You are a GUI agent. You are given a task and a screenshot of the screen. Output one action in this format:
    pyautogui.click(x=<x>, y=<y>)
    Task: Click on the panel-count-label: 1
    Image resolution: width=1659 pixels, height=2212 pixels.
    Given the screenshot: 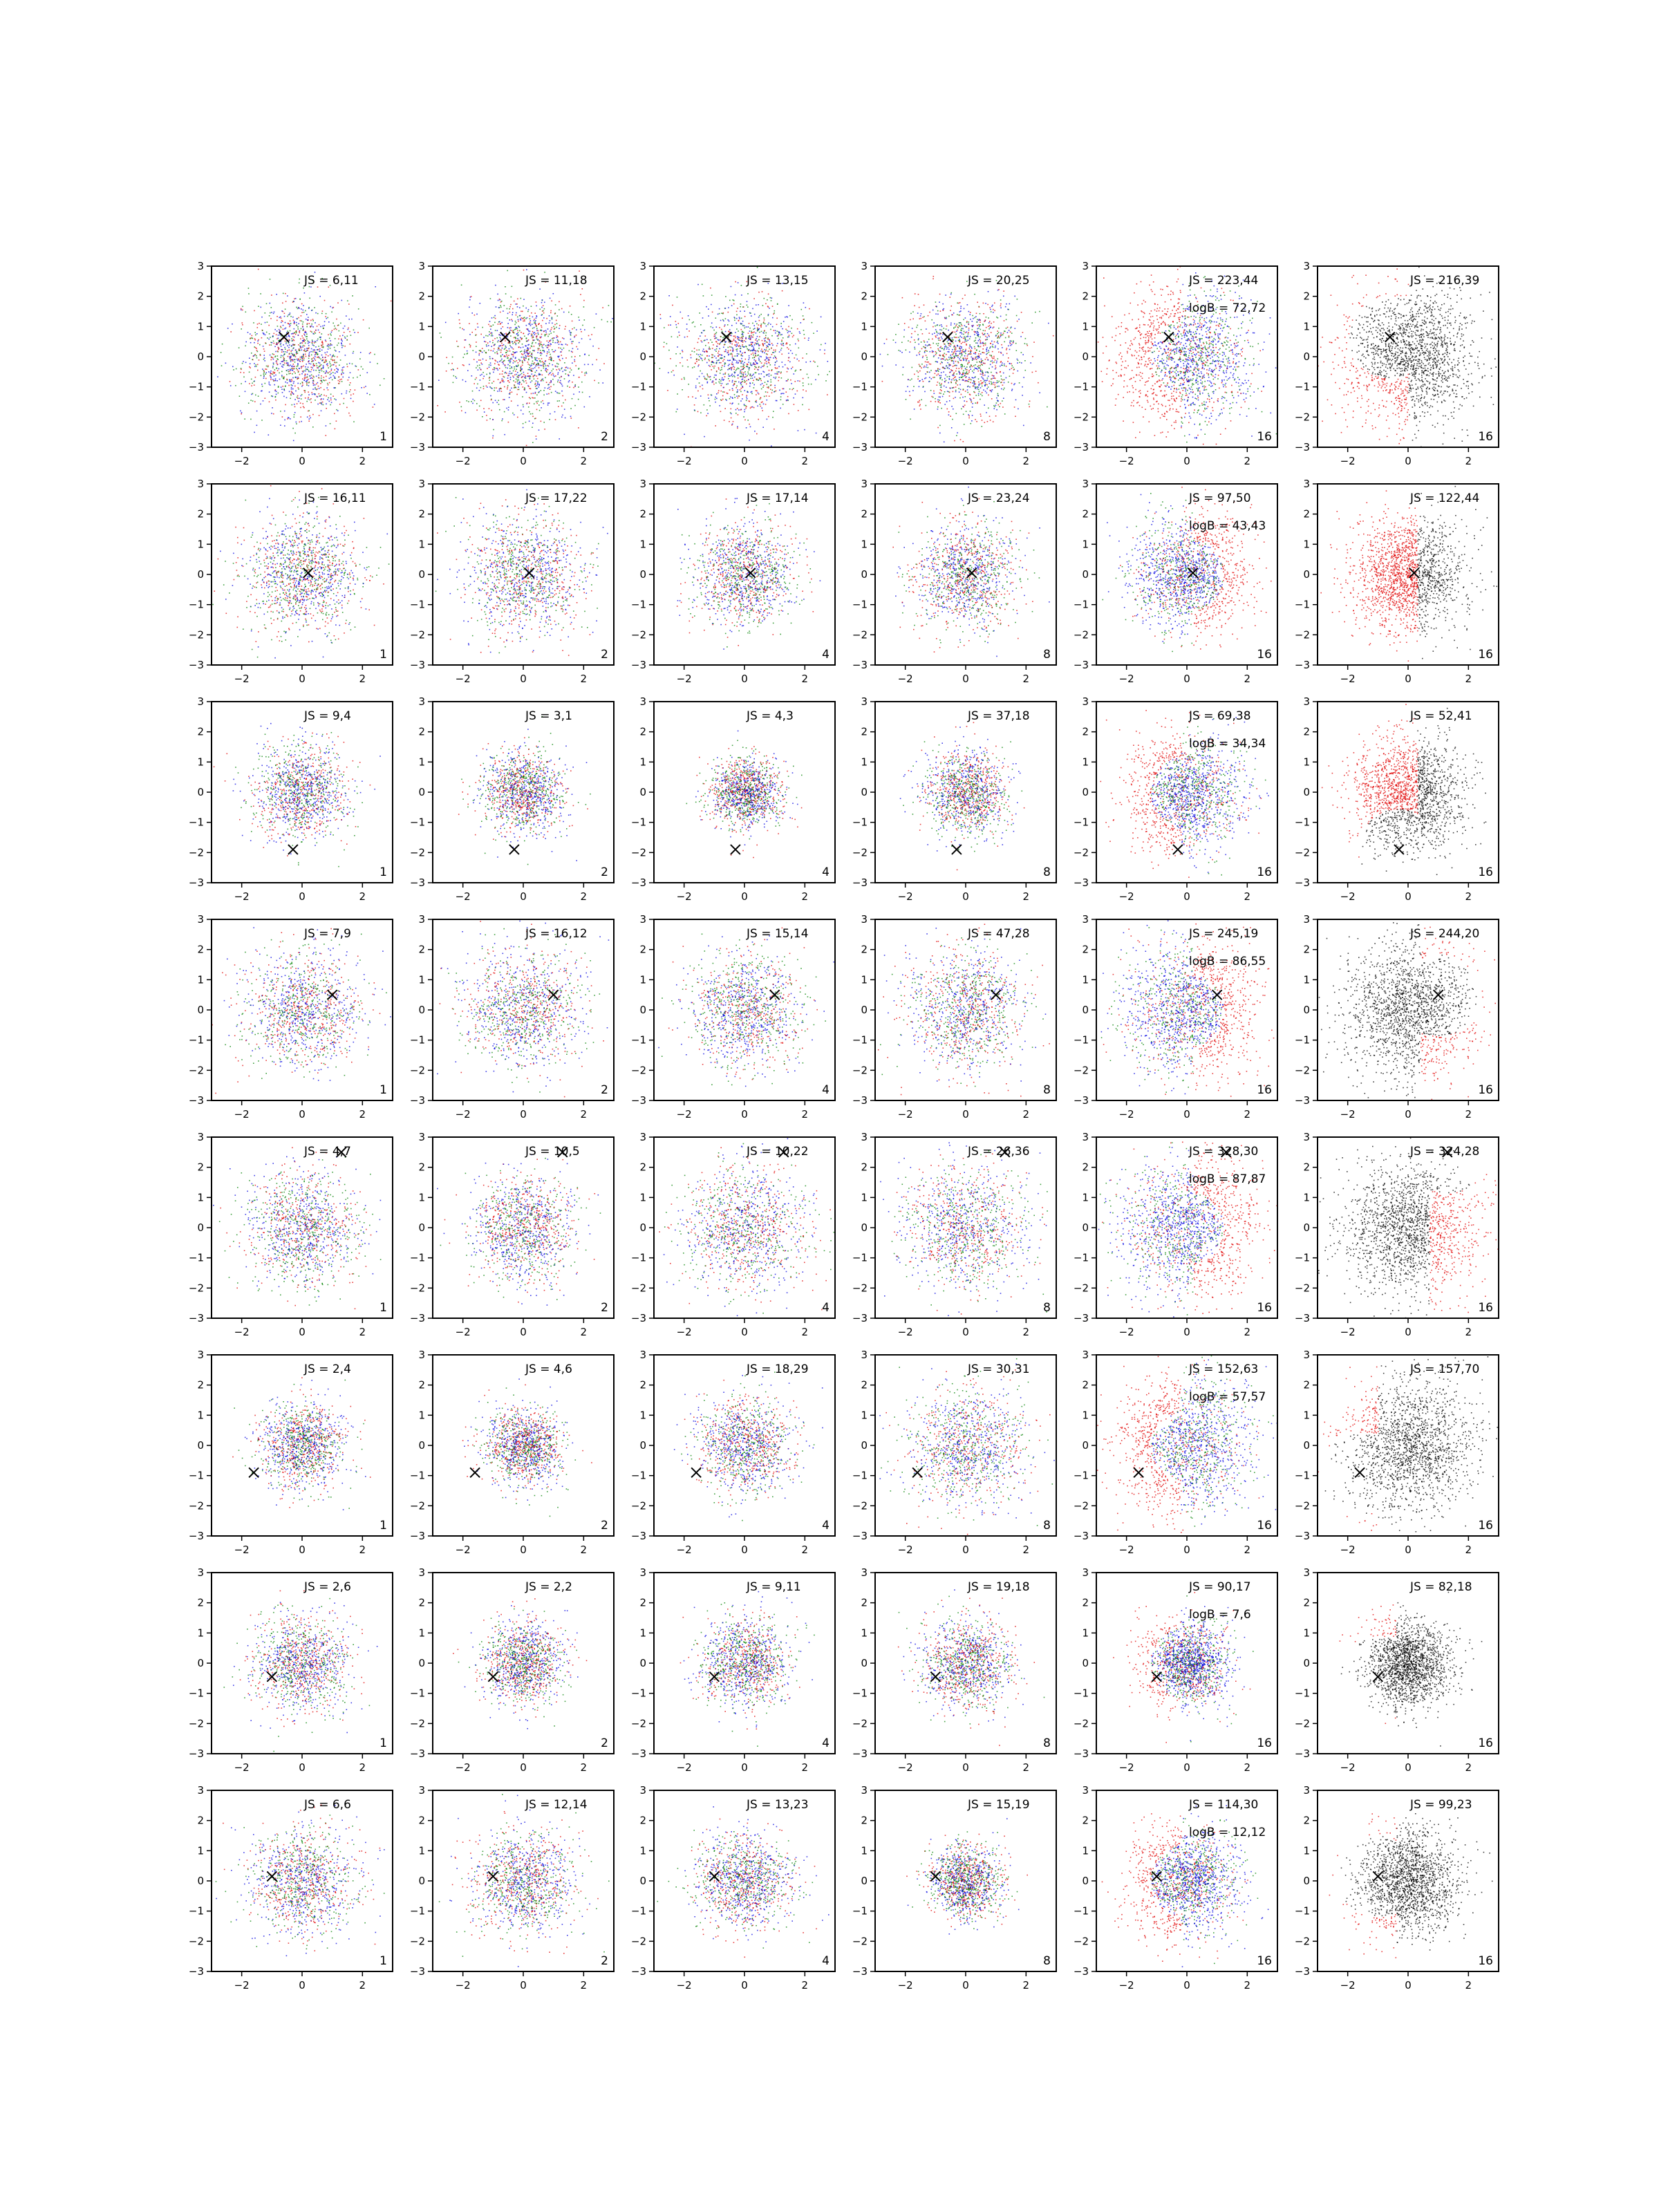 What is the action you would take?
    pyautogui.click(x=383, y=1743)
    